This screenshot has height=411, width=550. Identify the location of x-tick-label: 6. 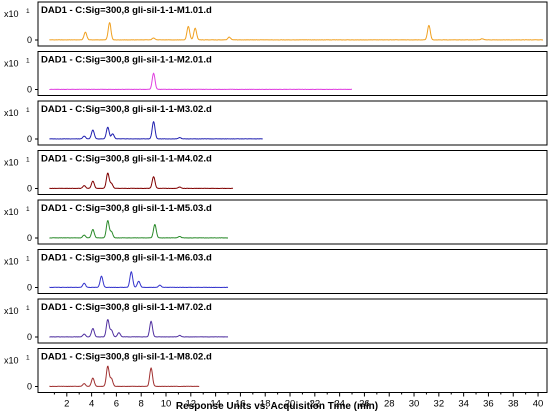
(116, 404).